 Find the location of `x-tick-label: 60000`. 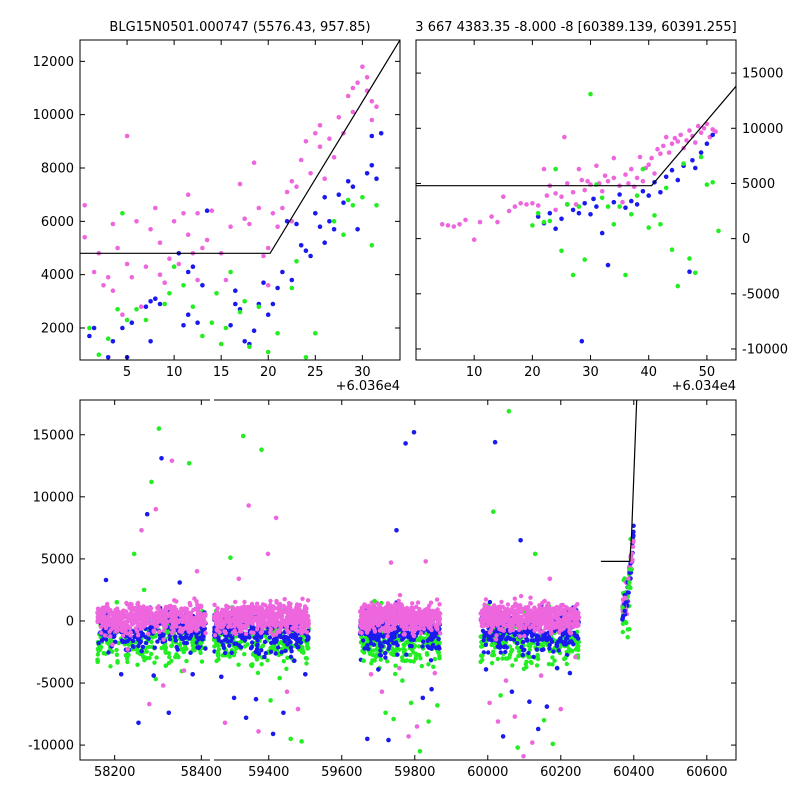

x-tick-label: 60000 is located at coordinates (487, 772).